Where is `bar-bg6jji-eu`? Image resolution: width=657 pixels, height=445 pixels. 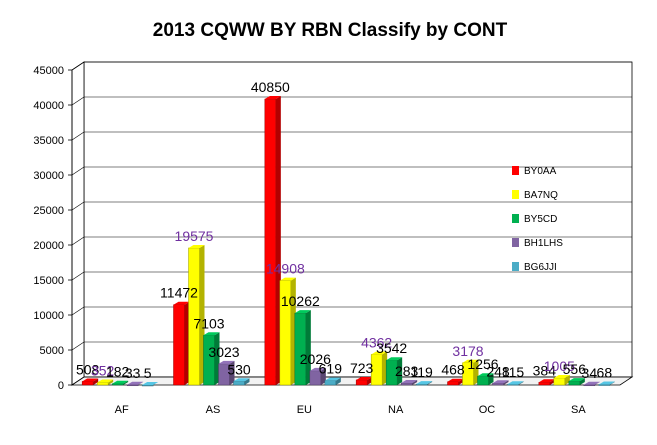
bar-bg6jji-eu is located at coordinates (330, 383).